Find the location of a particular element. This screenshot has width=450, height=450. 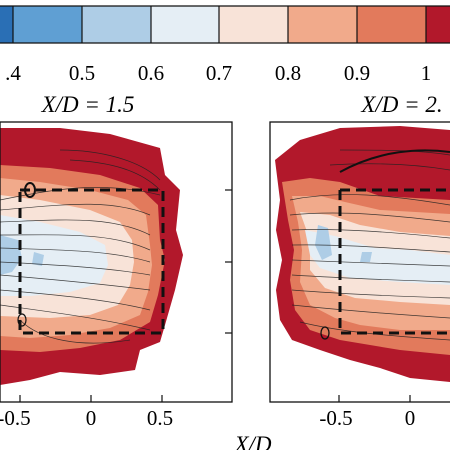

colorbar-tick-label: 0.5 is located at coordinates (82, 73).